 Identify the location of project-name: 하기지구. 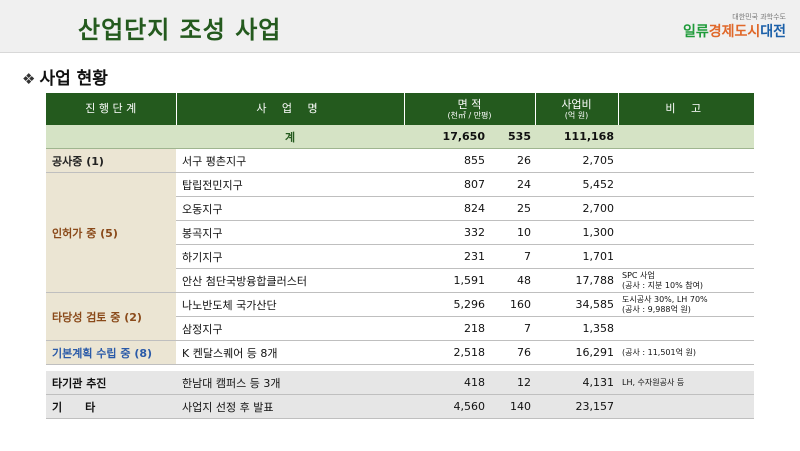
(290, 256).